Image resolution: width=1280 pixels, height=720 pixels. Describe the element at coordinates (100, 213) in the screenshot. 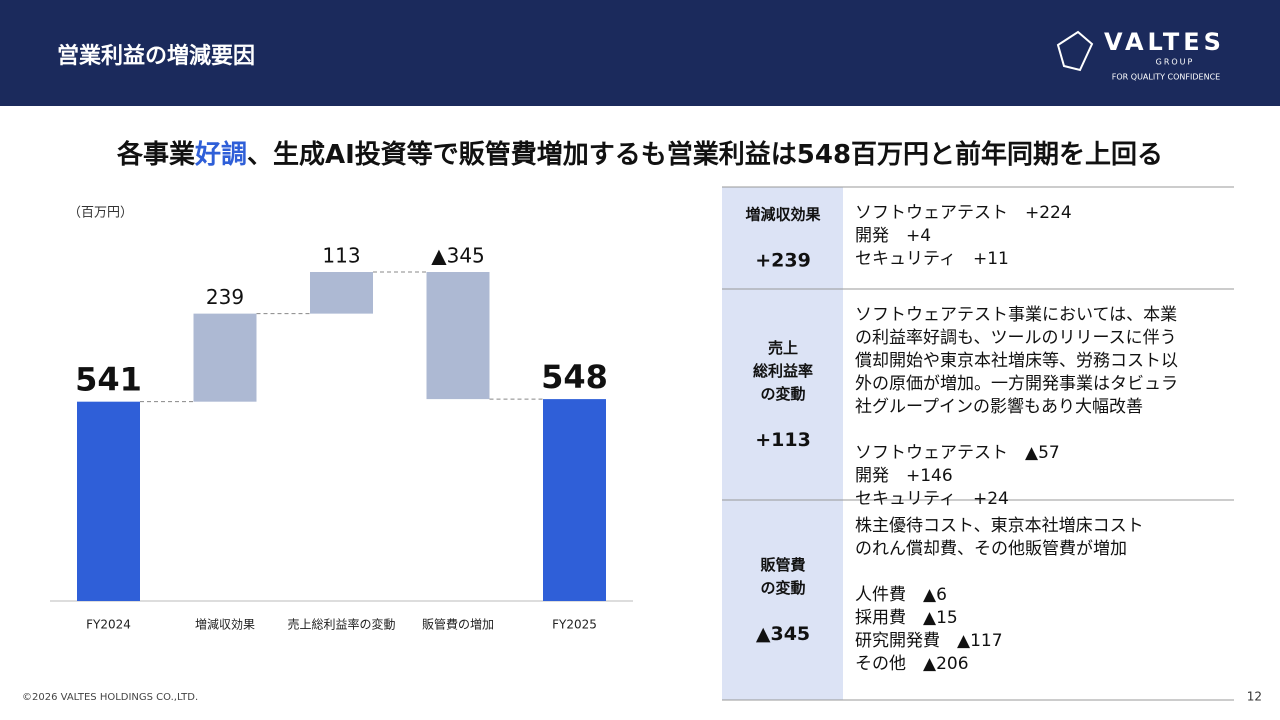

I see `y-axis-label: （百万円）` at that location.